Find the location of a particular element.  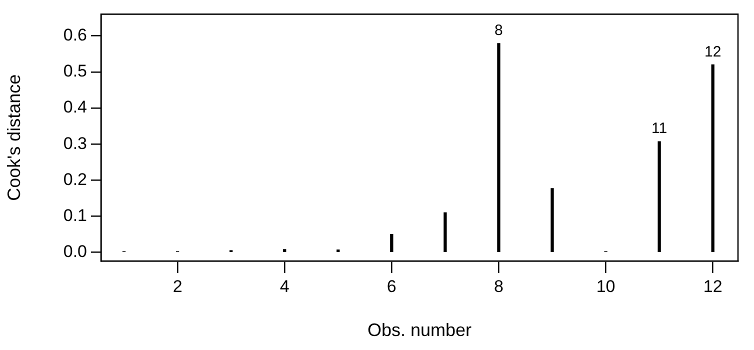

y-tick-label: 0.1 is located at coordinates (75, 215).